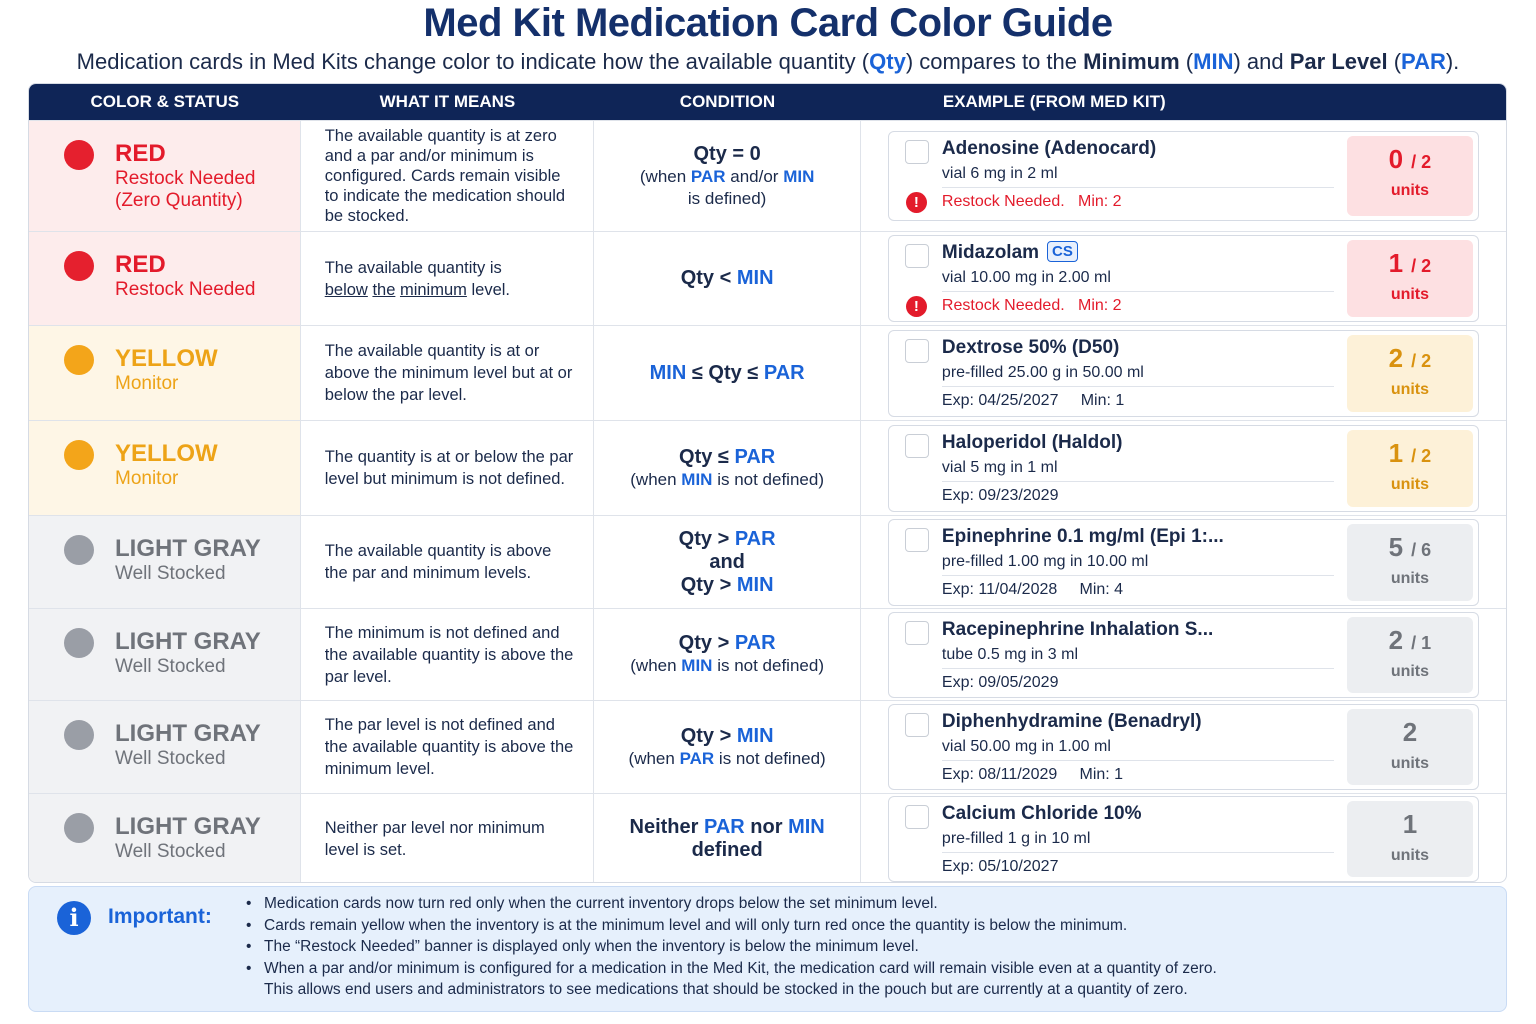  I want to click on quantity-par: / 1, so click(1421, 642).